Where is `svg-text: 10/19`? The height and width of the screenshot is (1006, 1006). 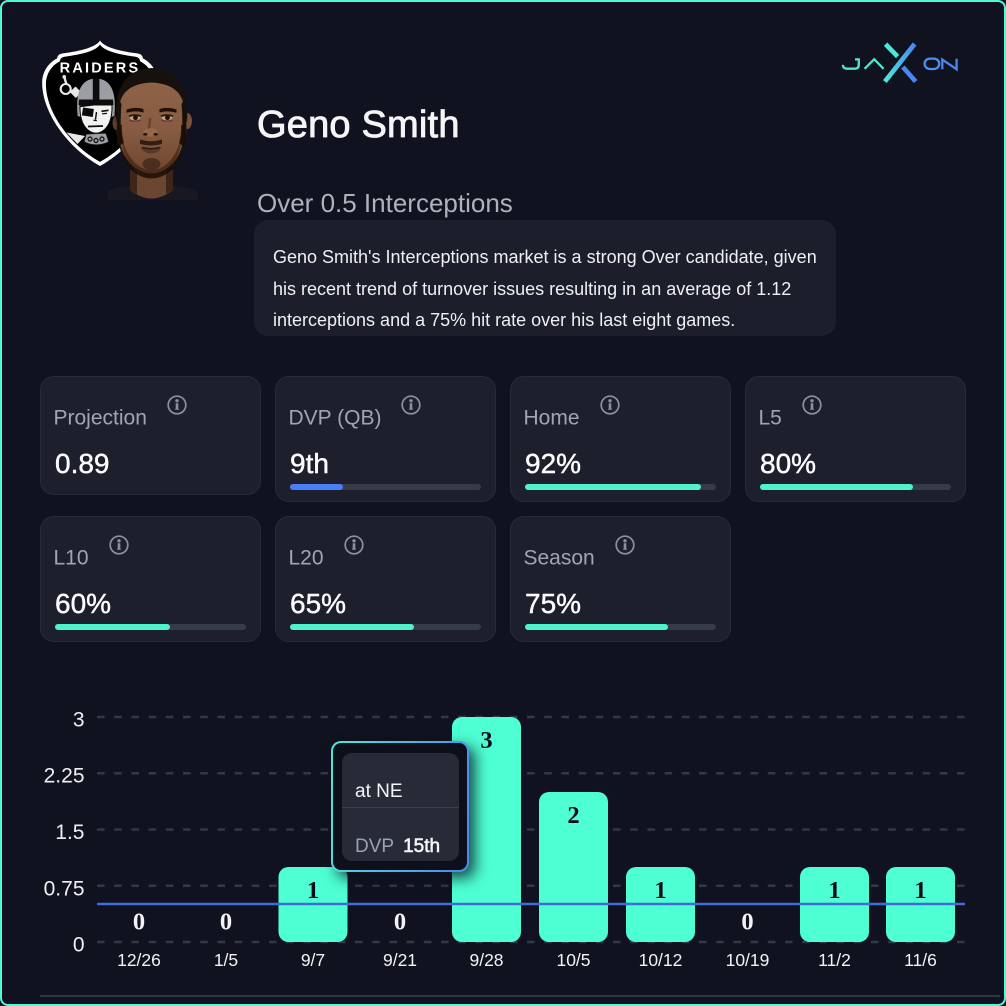 svg-text: 10/19 is located at coordinates (748, 960).